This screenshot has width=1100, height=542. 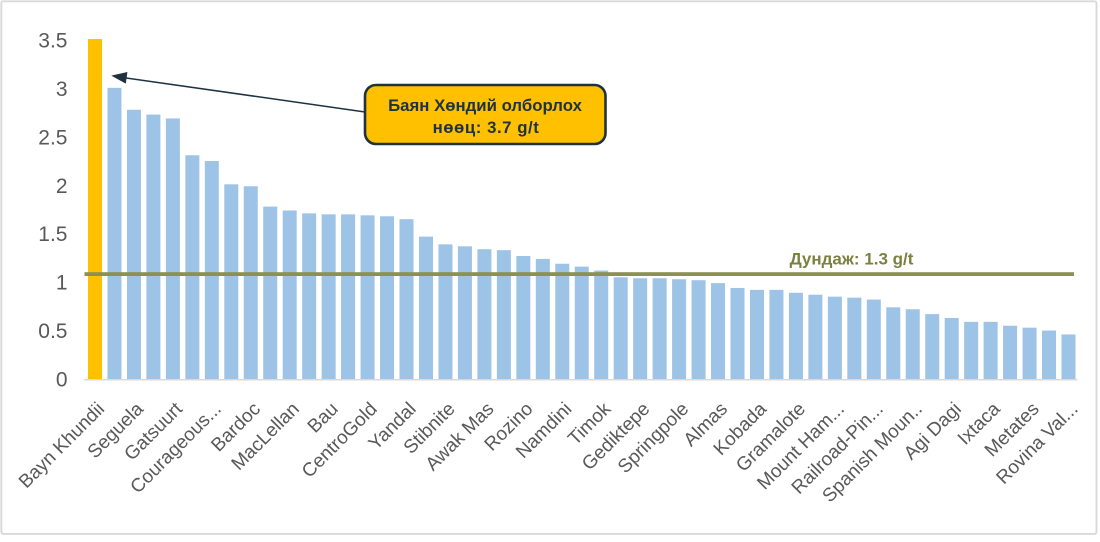 What do you see at coordinates (485, 105) in the screenshot?
I see `svg-text: Баян Хөндий олборлох` at bounding box center [485, 105].